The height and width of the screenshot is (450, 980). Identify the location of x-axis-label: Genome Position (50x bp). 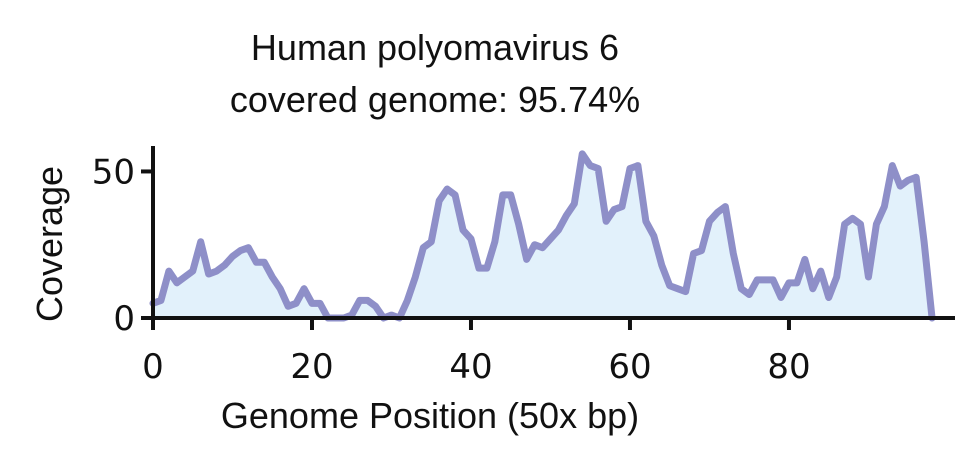
(430, 415).